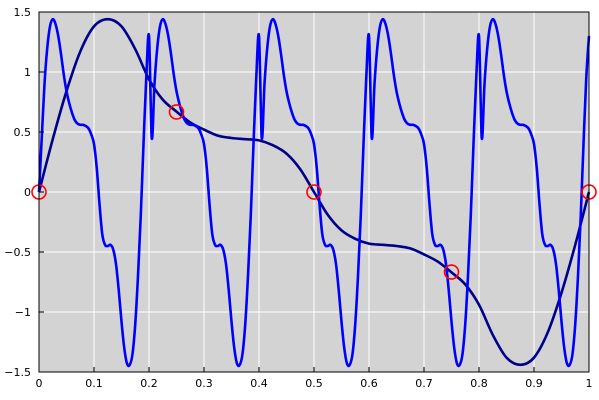 The height and width of the screenshot is (400, 599). I want to click on y-tick-label: −1, so click(23, 312).